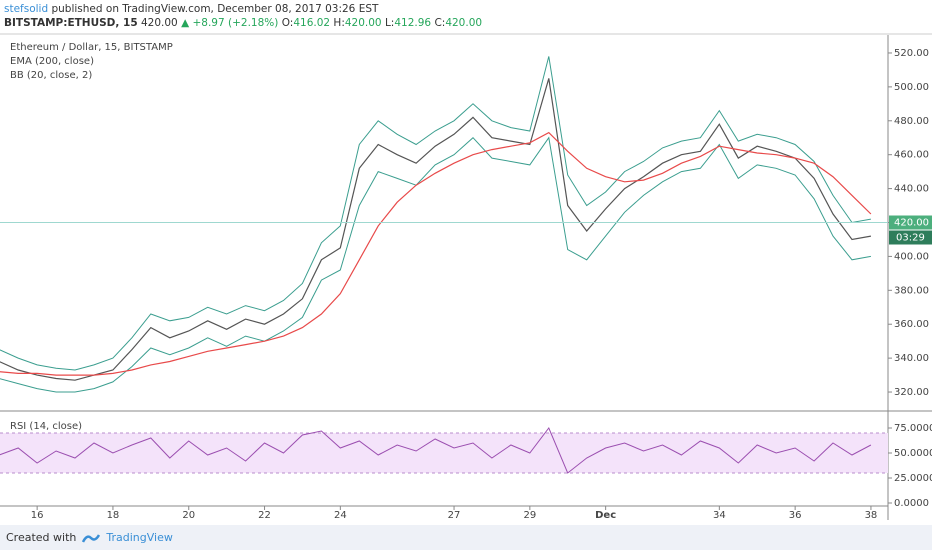  I want to click on last-price-box, so click(910, 222).